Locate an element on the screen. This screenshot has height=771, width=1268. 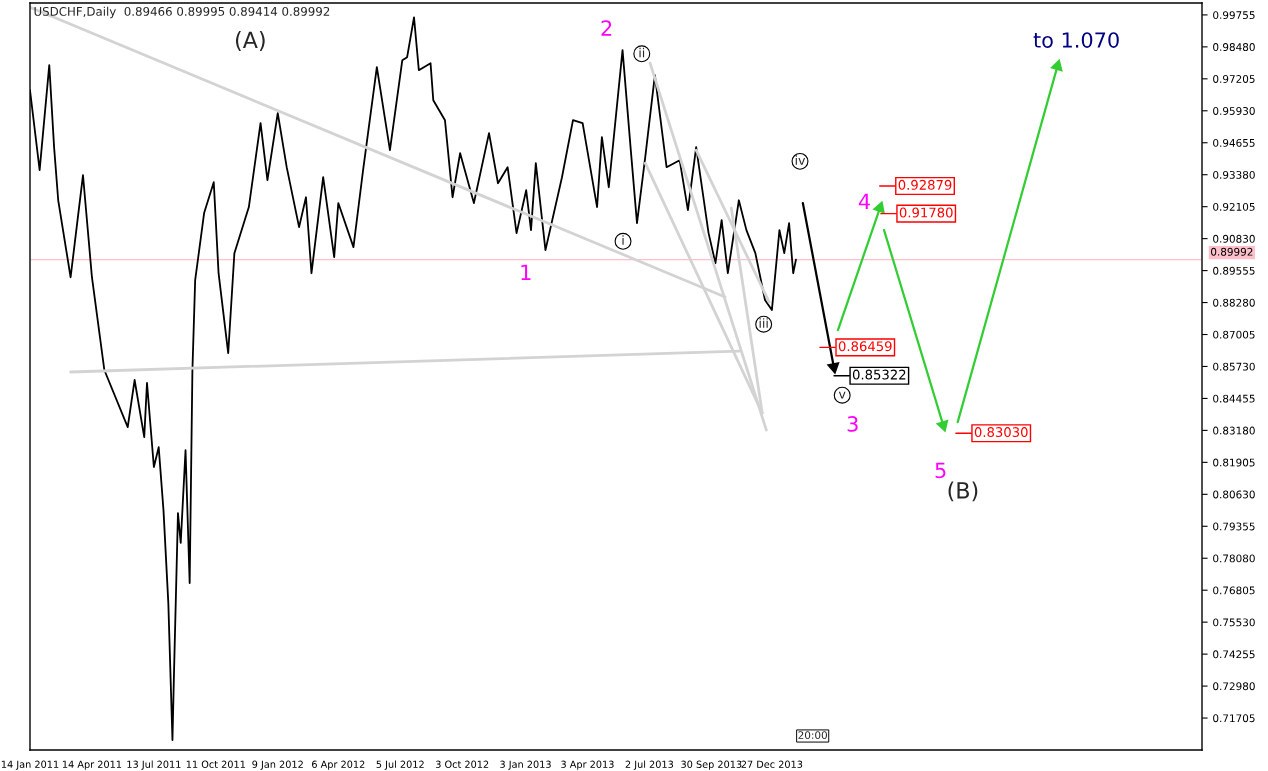
annotation: to 1.070 is located at coordinates (1076, 40).